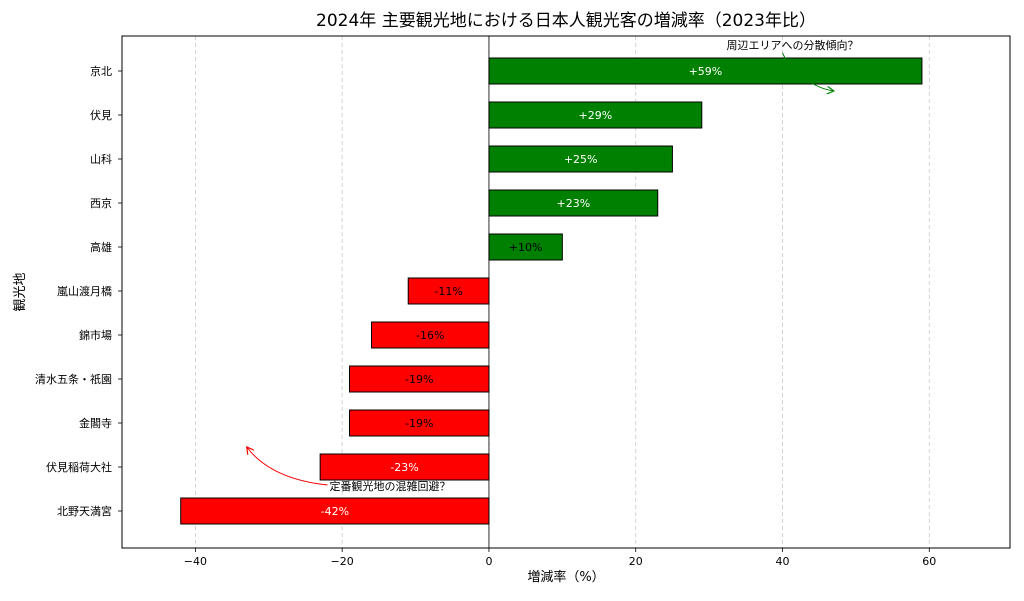 Image resolution: width=1024 pixels, height=601 pixels. What do you see at coordinates (73, 379) in the screenshot?
I see `category-label: 清水五条・祇園` at bounding box center [73, 379].